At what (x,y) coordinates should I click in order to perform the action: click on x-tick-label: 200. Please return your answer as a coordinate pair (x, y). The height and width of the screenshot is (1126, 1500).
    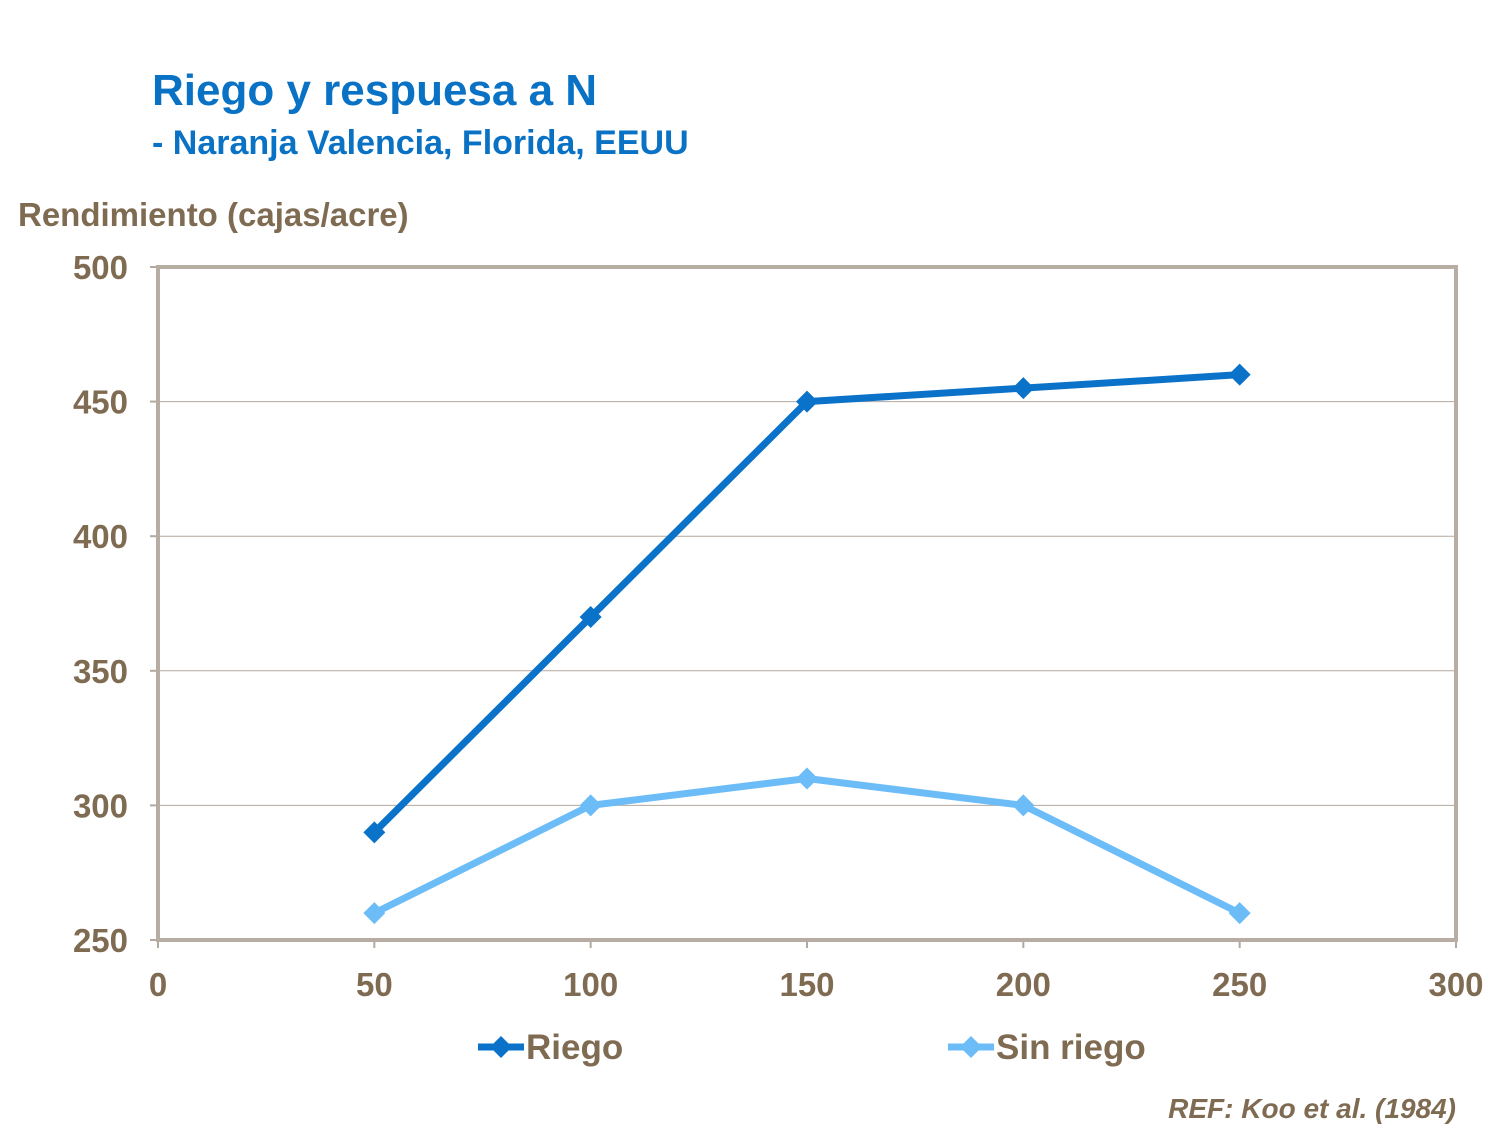
    Looking at the image, I should click on (1023, 984).